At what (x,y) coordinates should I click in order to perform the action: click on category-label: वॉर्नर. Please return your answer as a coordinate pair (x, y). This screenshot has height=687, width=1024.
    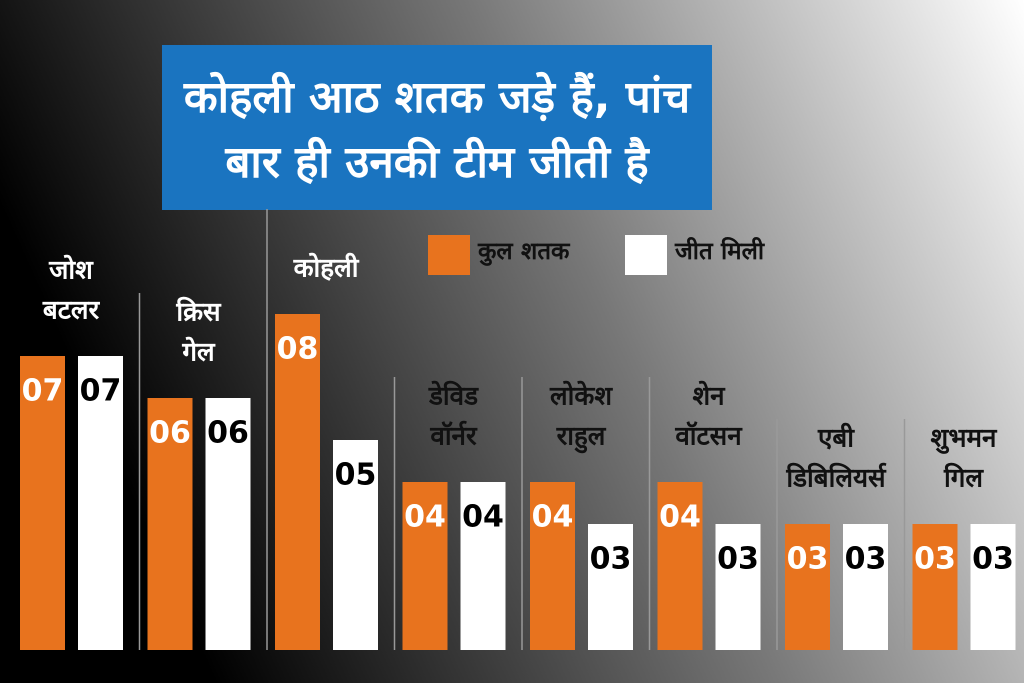
    Looking at the image, I should click on (453, 436).